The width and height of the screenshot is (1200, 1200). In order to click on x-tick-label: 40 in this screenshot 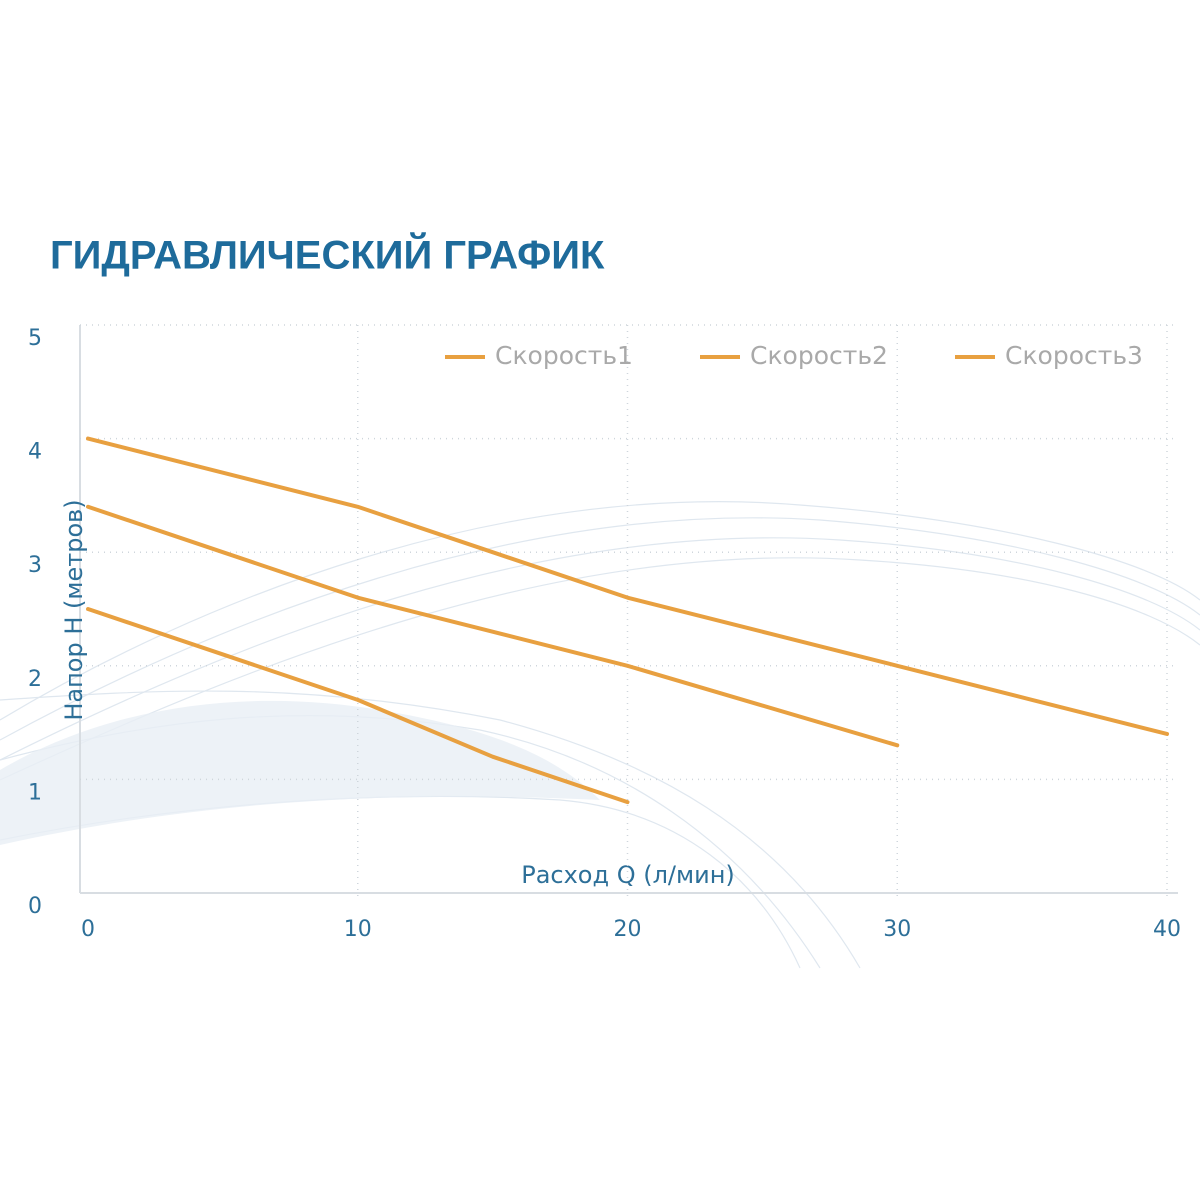, I will do `click(1167, 929)`.